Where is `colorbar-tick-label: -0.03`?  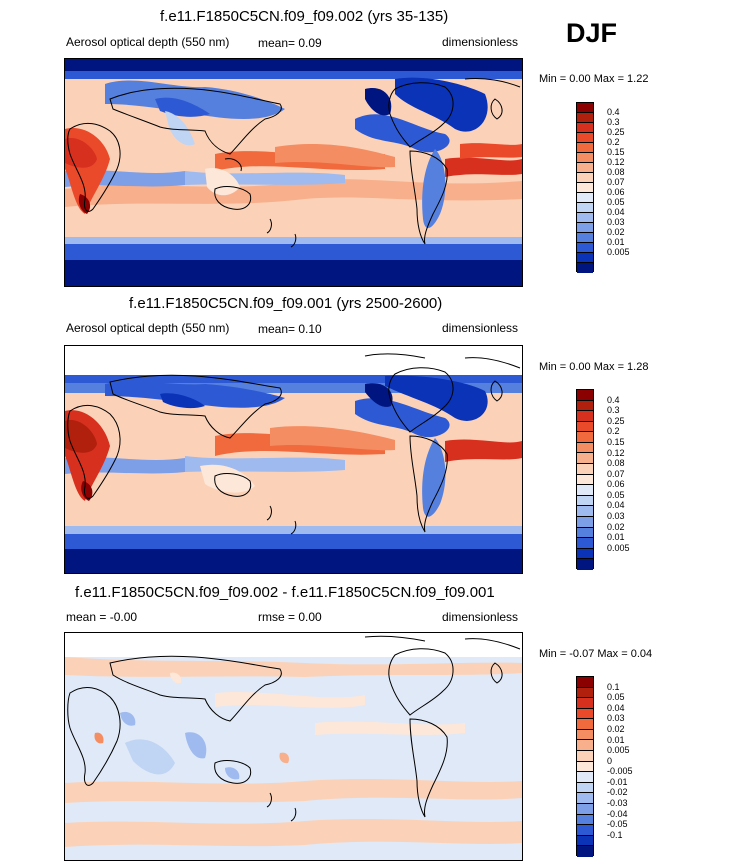 colorbar-tick-label: -0.03 is located at coordinates (617, 803).